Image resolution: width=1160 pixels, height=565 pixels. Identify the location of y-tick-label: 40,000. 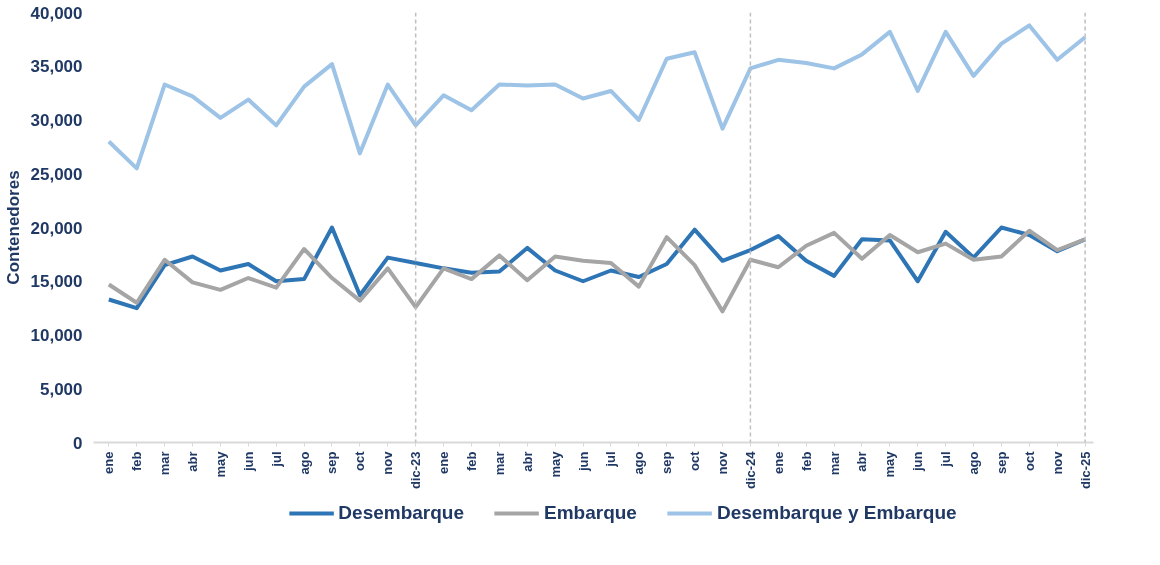
(56, 13).